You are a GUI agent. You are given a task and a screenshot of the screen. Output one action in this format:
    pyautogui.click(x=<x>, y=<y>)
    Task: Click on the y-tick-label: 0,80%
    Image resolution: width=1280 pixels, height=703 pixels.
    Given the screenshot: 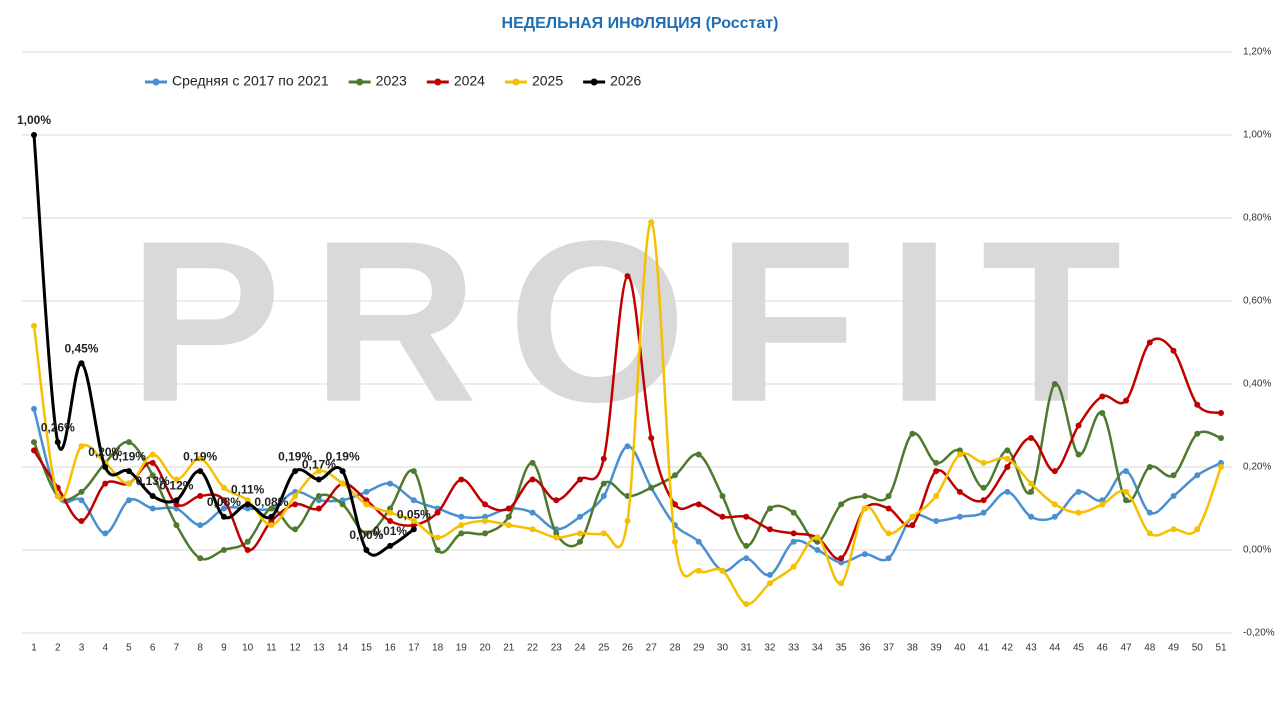 What is the action you would take?
    pyautogui.click(x=1257, y=218)
    